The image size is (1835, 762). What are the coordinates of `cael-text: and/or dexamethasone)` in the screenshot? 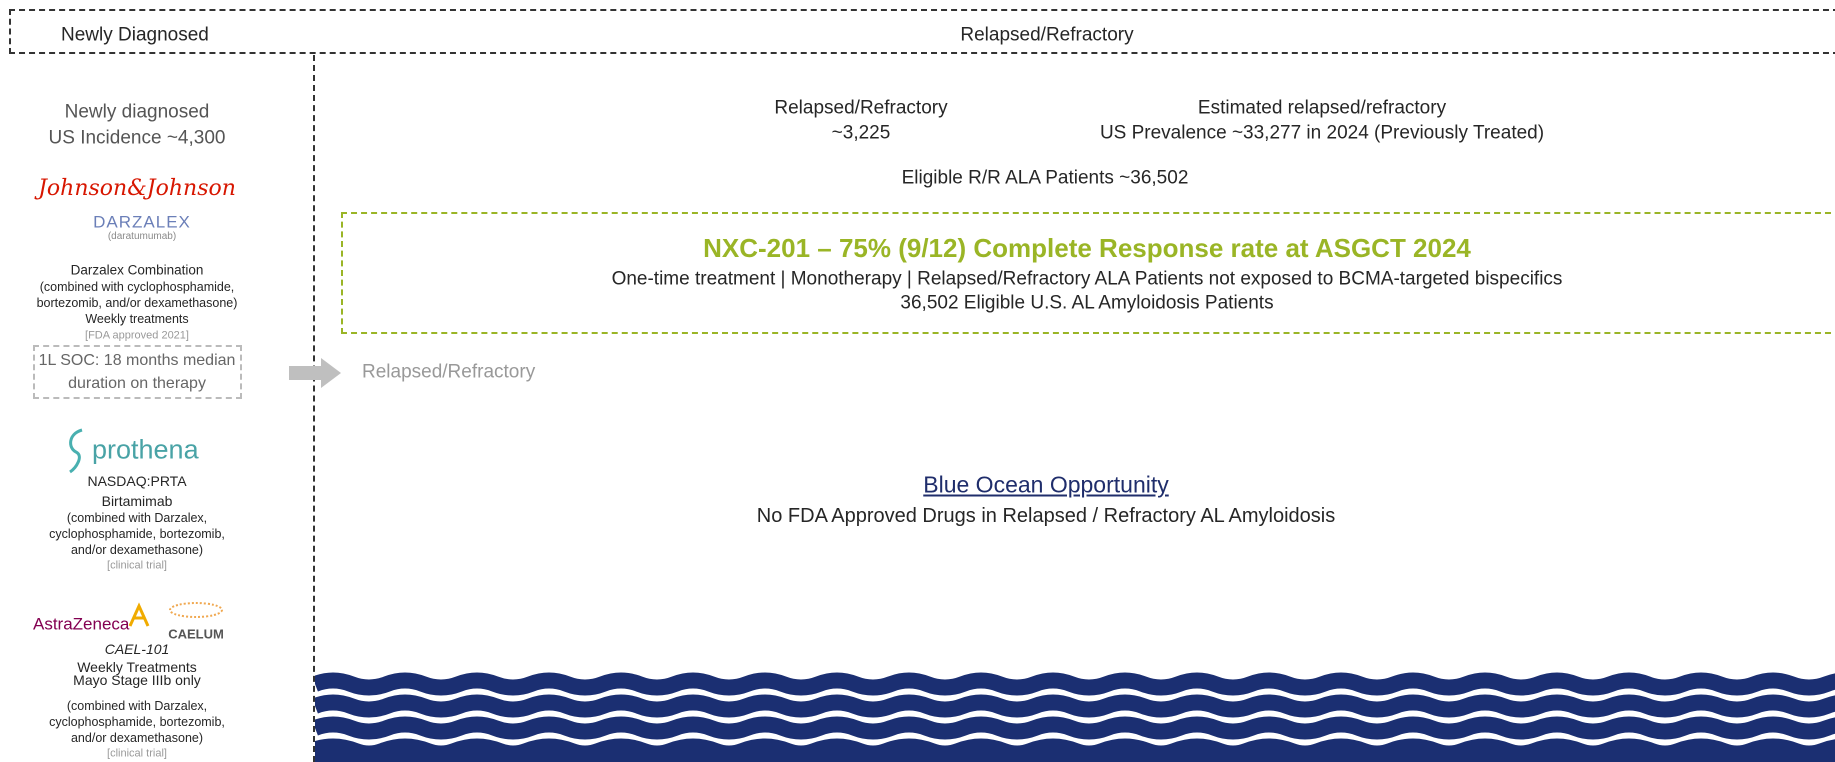 It's located at (137, 737).